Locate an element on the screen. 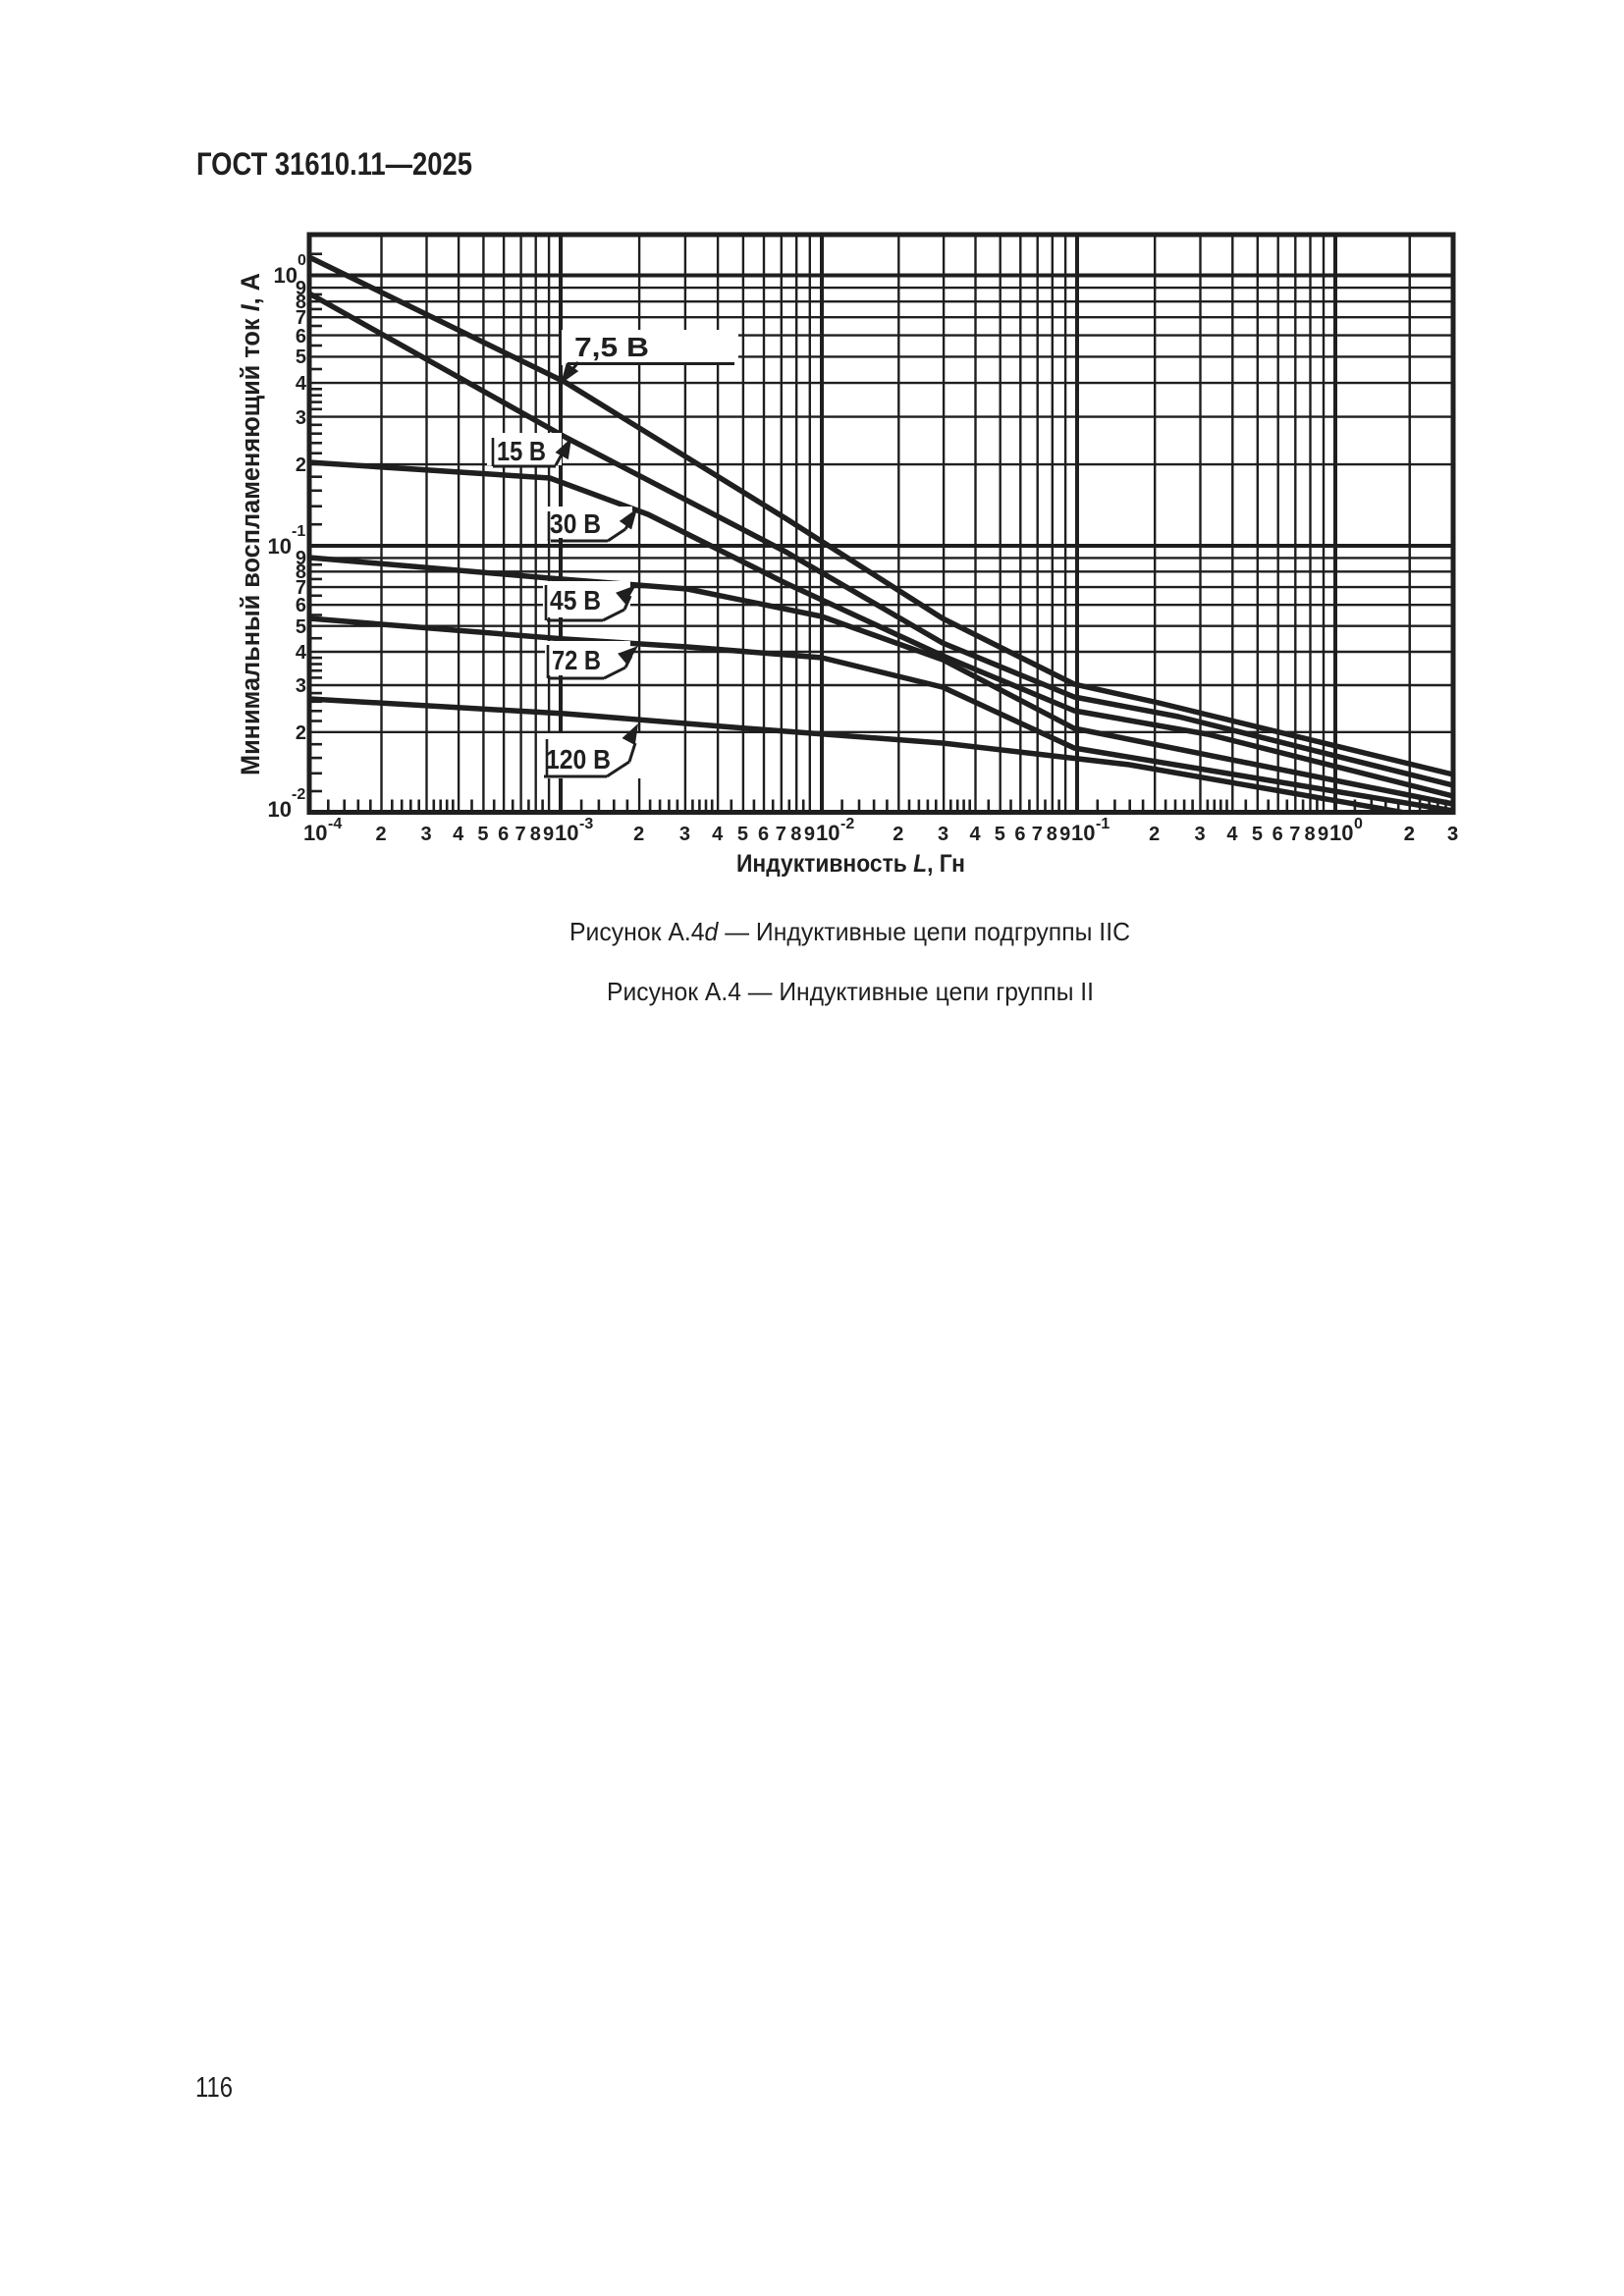 This screenshot has height=2296, width=1624. svg-text: 45 В is located at coordinates (575, 600).